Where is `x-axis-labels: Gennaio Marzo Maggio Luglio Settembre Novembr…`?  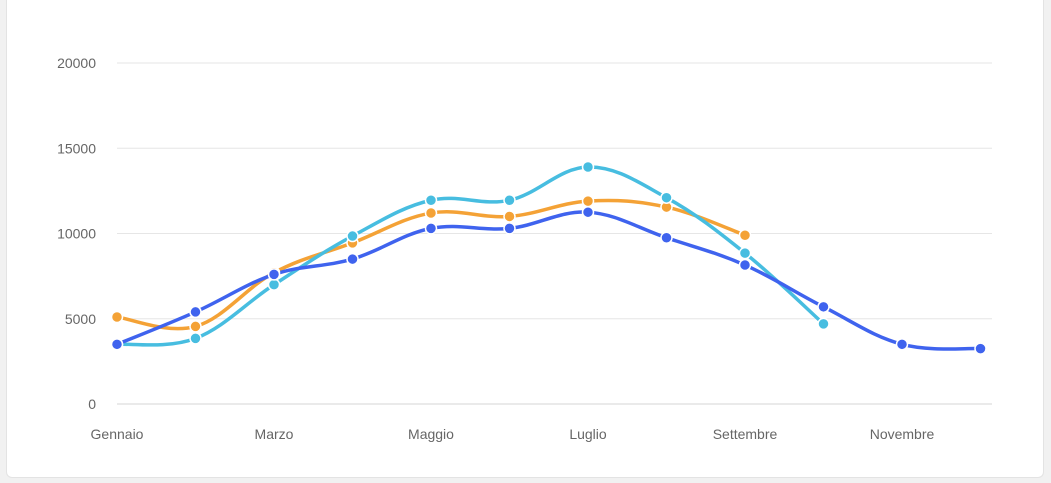 x-axis-labels: Gennaio Marzo Maggio Luglio Settembre Novembr… is located at coordinates (513, 434).